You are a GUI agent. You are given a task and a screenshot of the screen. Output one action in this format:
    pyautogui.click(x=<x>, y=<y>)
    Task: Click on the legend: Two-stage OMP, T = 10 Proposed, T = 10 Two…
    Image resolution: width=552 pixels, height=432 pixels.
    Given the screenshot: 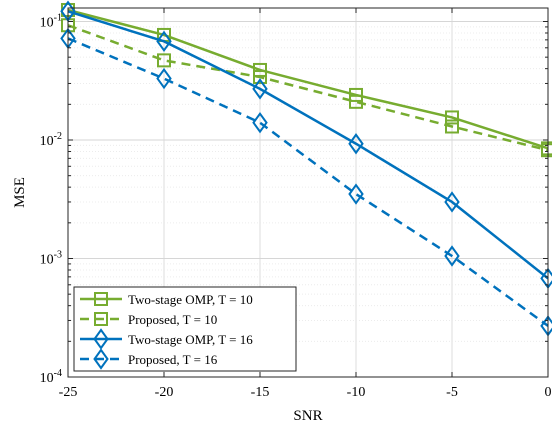 What is the action you would take?
    pyautogui.click(x=185, y=329)
    